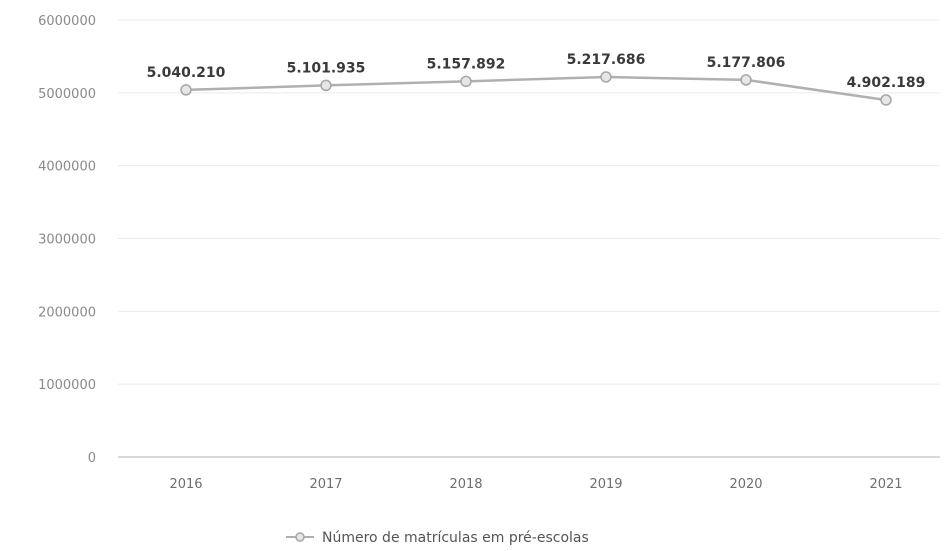 Image resolution: width=944 pixels, height=551 pixels. I want to click on x-tick-label: 2017, so click(325, 484).